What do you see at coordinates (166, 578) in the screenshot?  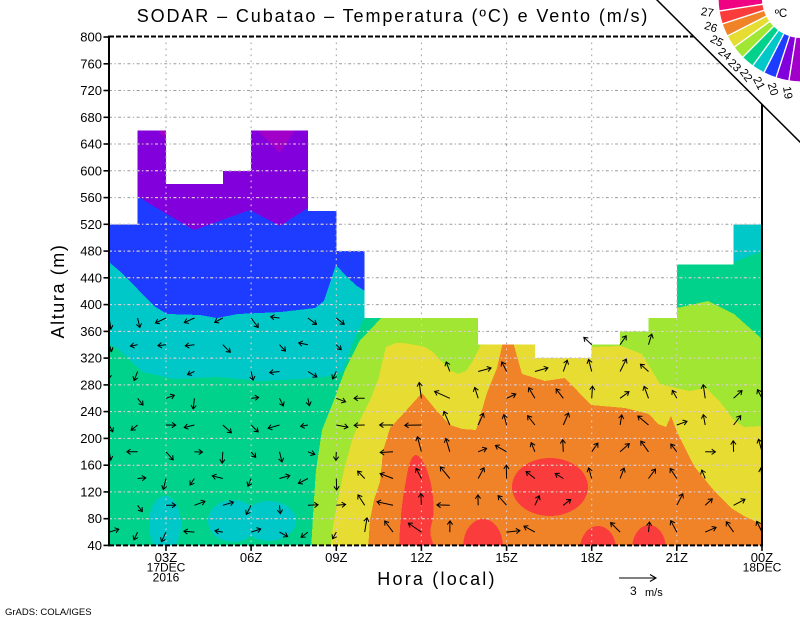 I see `svg-text: 2016` at bounding box center [166, 578].